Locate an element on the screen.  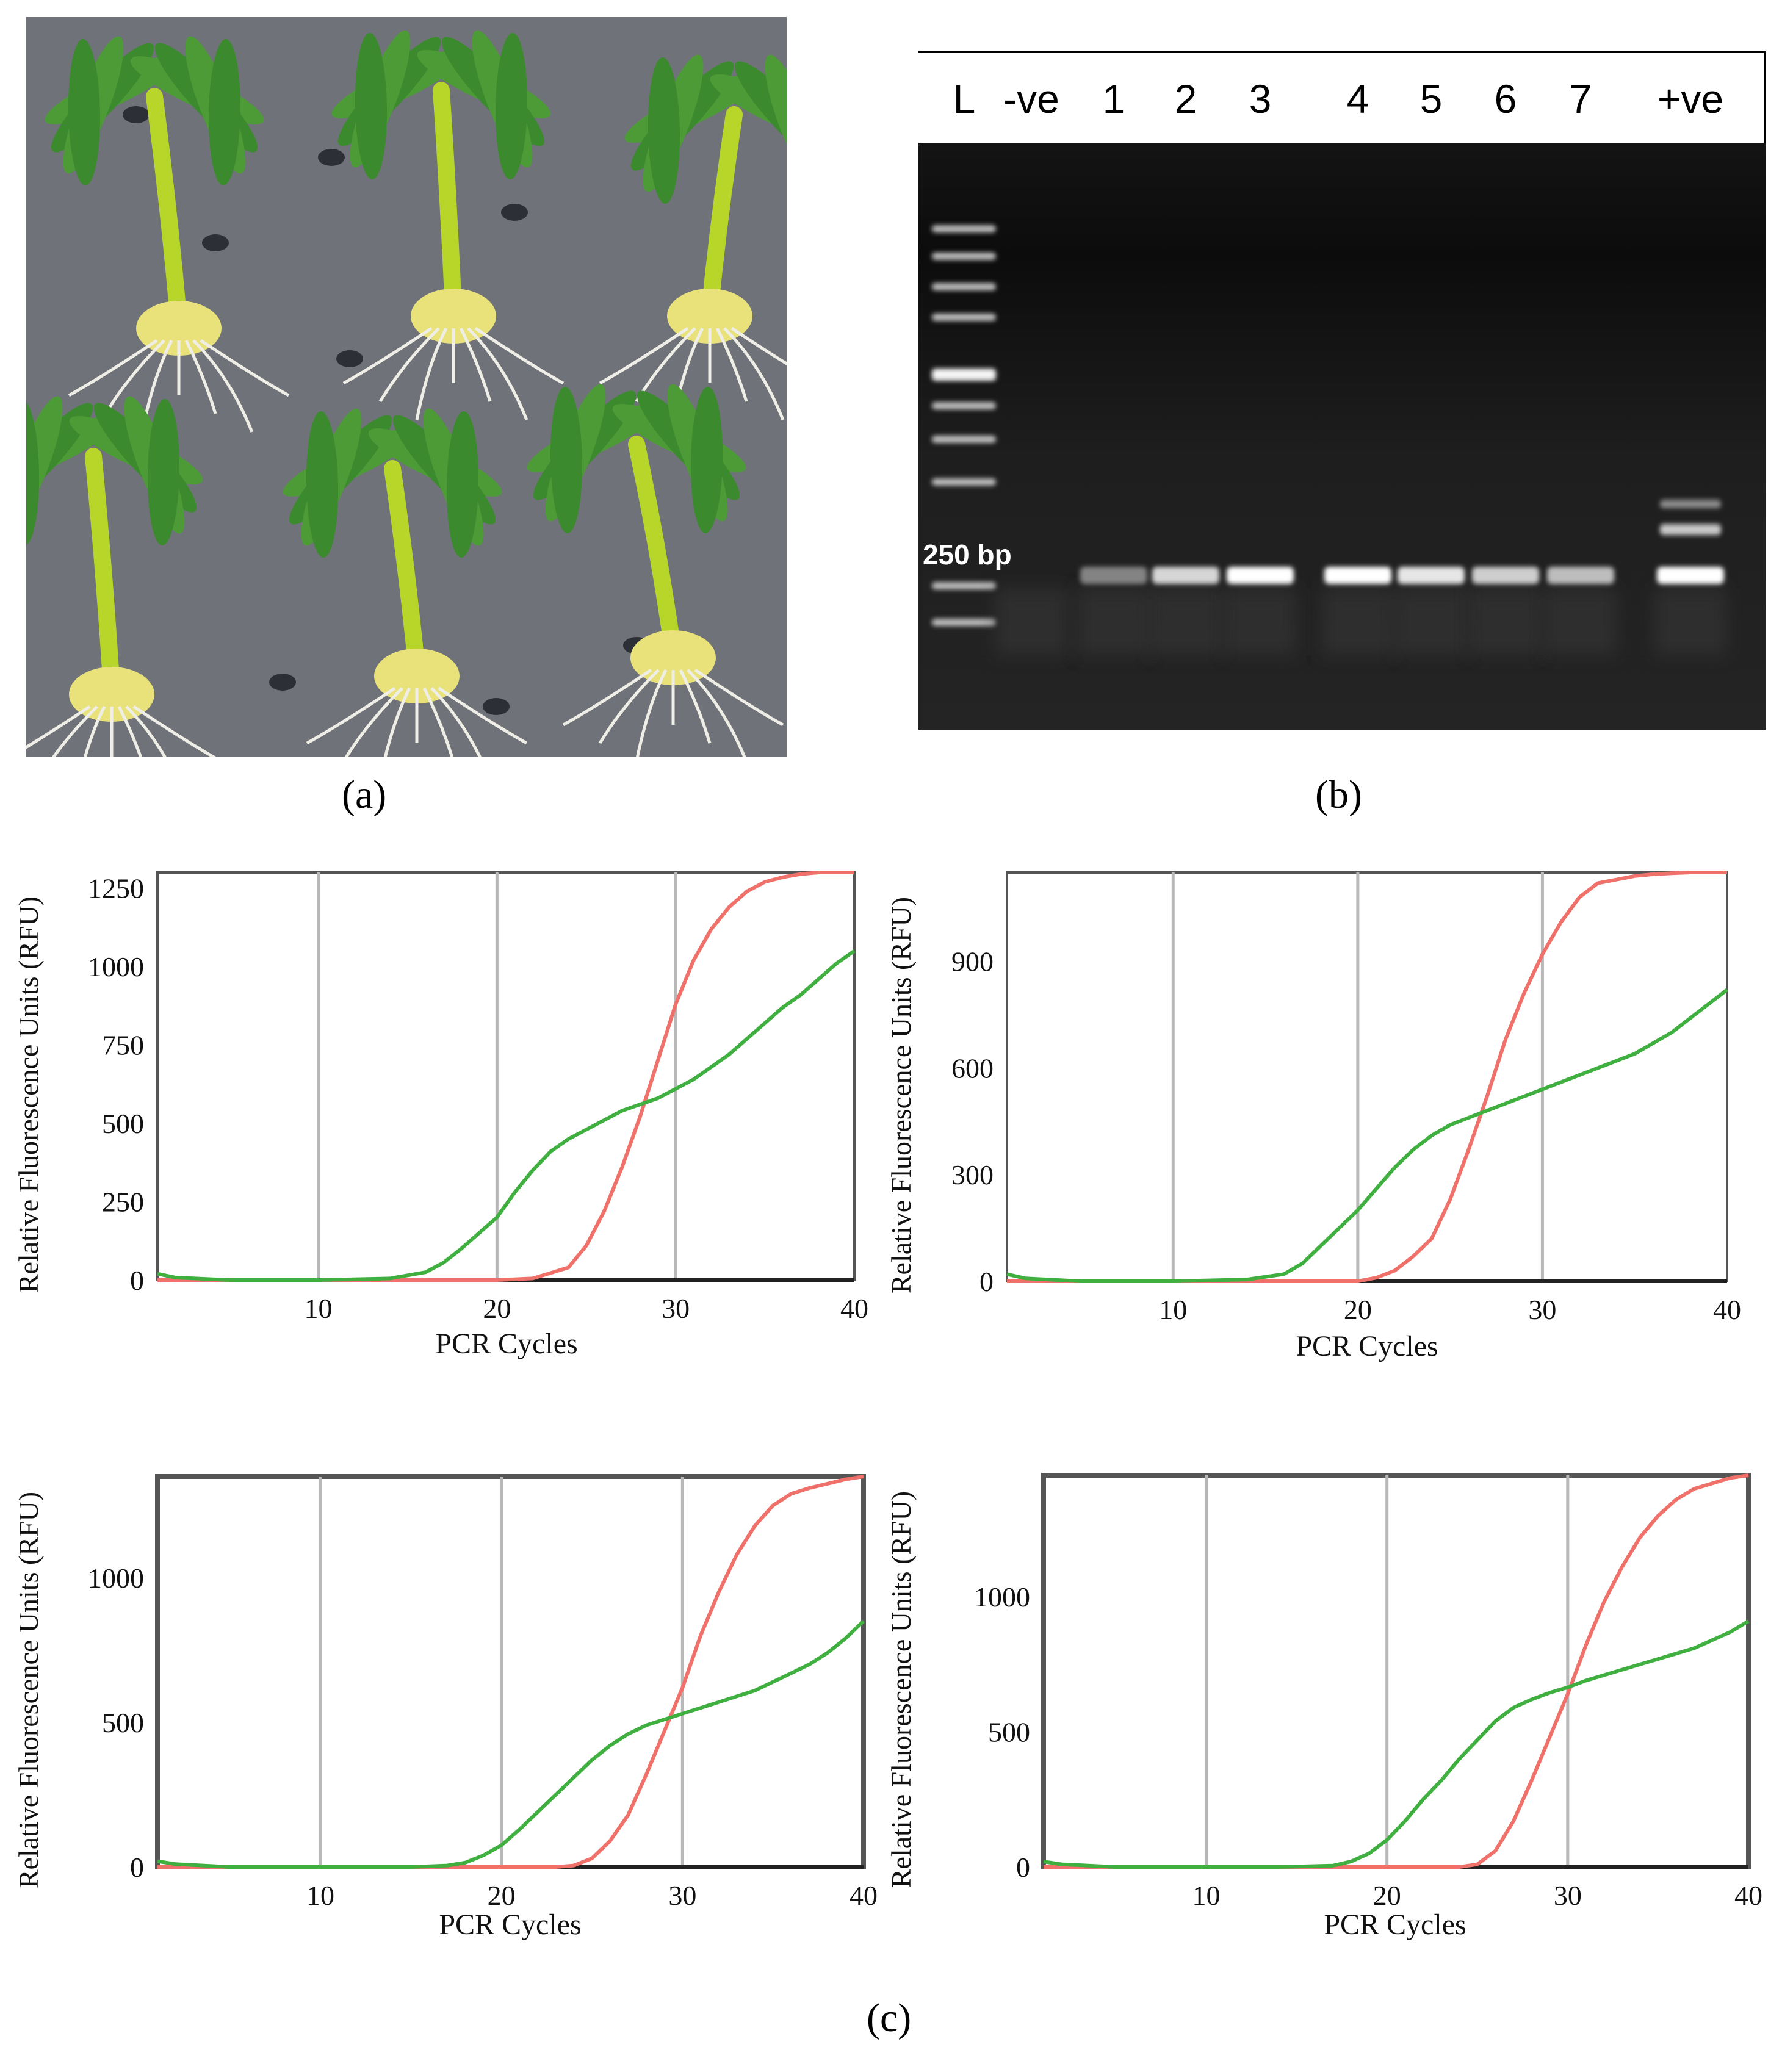
lane-label-8: 7 is located at coordinates (1581, 98).